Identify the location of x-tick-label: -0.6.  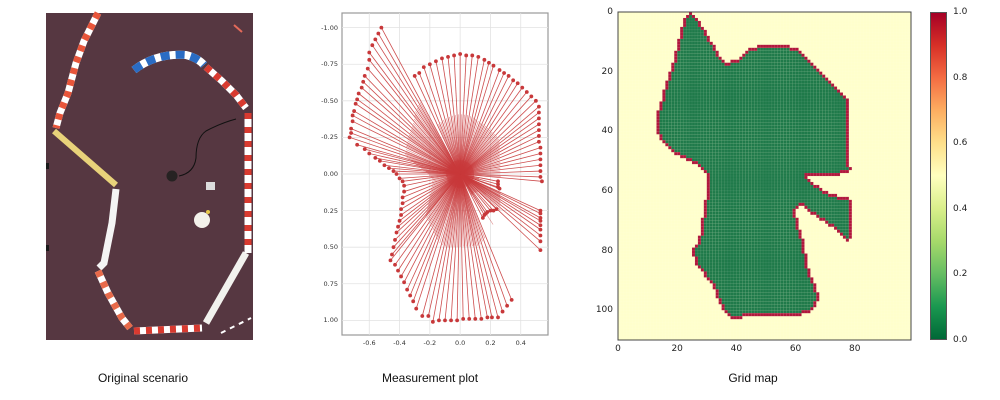
(369, 343).